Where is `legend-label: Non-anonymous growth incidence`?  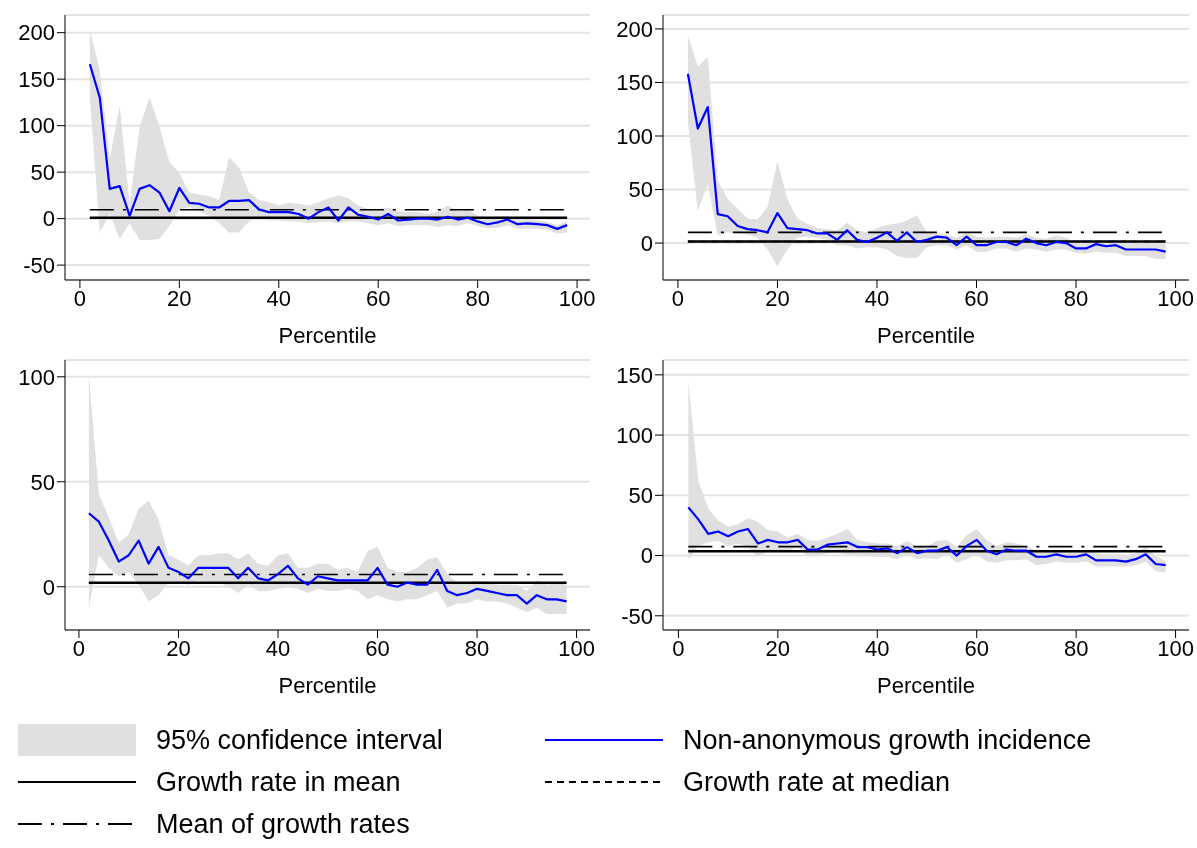 legend-label: Non-anonymous growth incidence is located at coordinates (887, 740).